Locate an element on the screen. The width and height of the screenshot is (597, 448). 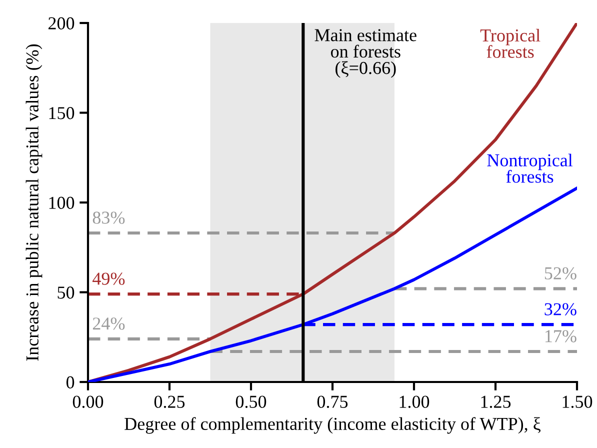
y-tick-label: 200 is located at coordinates (61, 23).